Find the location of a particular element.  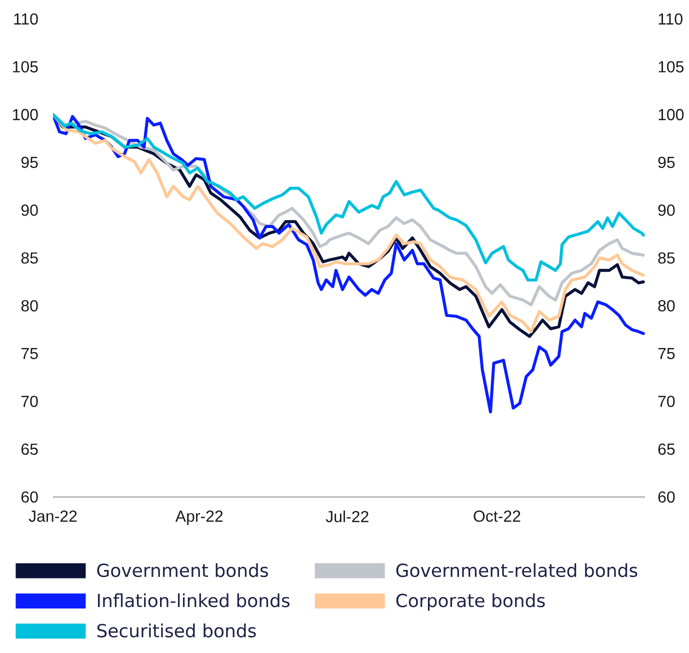

y-tick-label: 85 is located at coordinates (29, 258).